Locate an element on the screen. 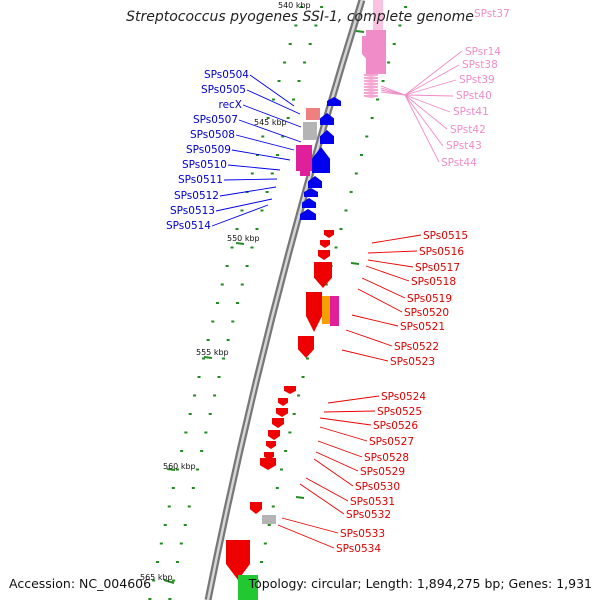 The image size is (600, 604). accession-text: Accession: NC_004606 is located at coordinates (80, 583).